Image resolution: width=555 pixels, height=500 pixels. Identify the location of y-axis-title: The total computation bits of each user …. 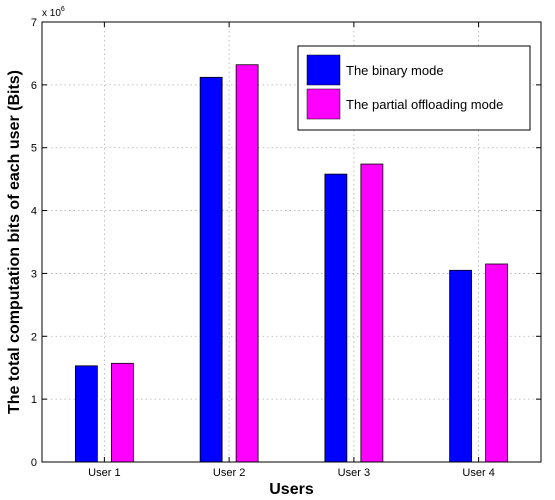
(14, 242).